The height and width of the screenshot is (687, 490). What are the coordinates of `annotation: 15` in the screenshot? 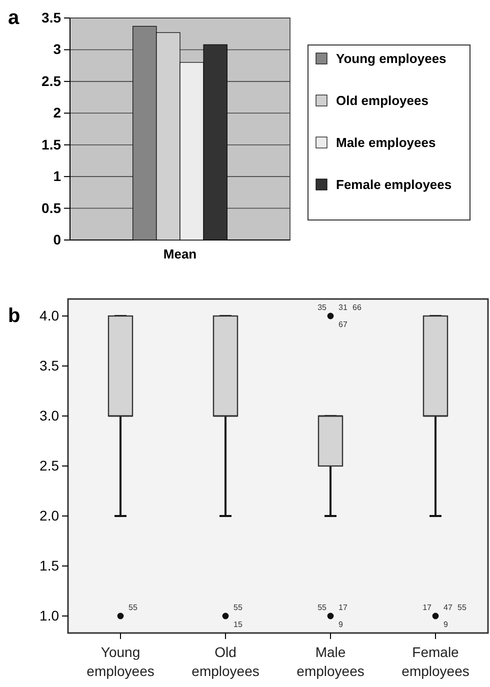 It's located at (238, 624).